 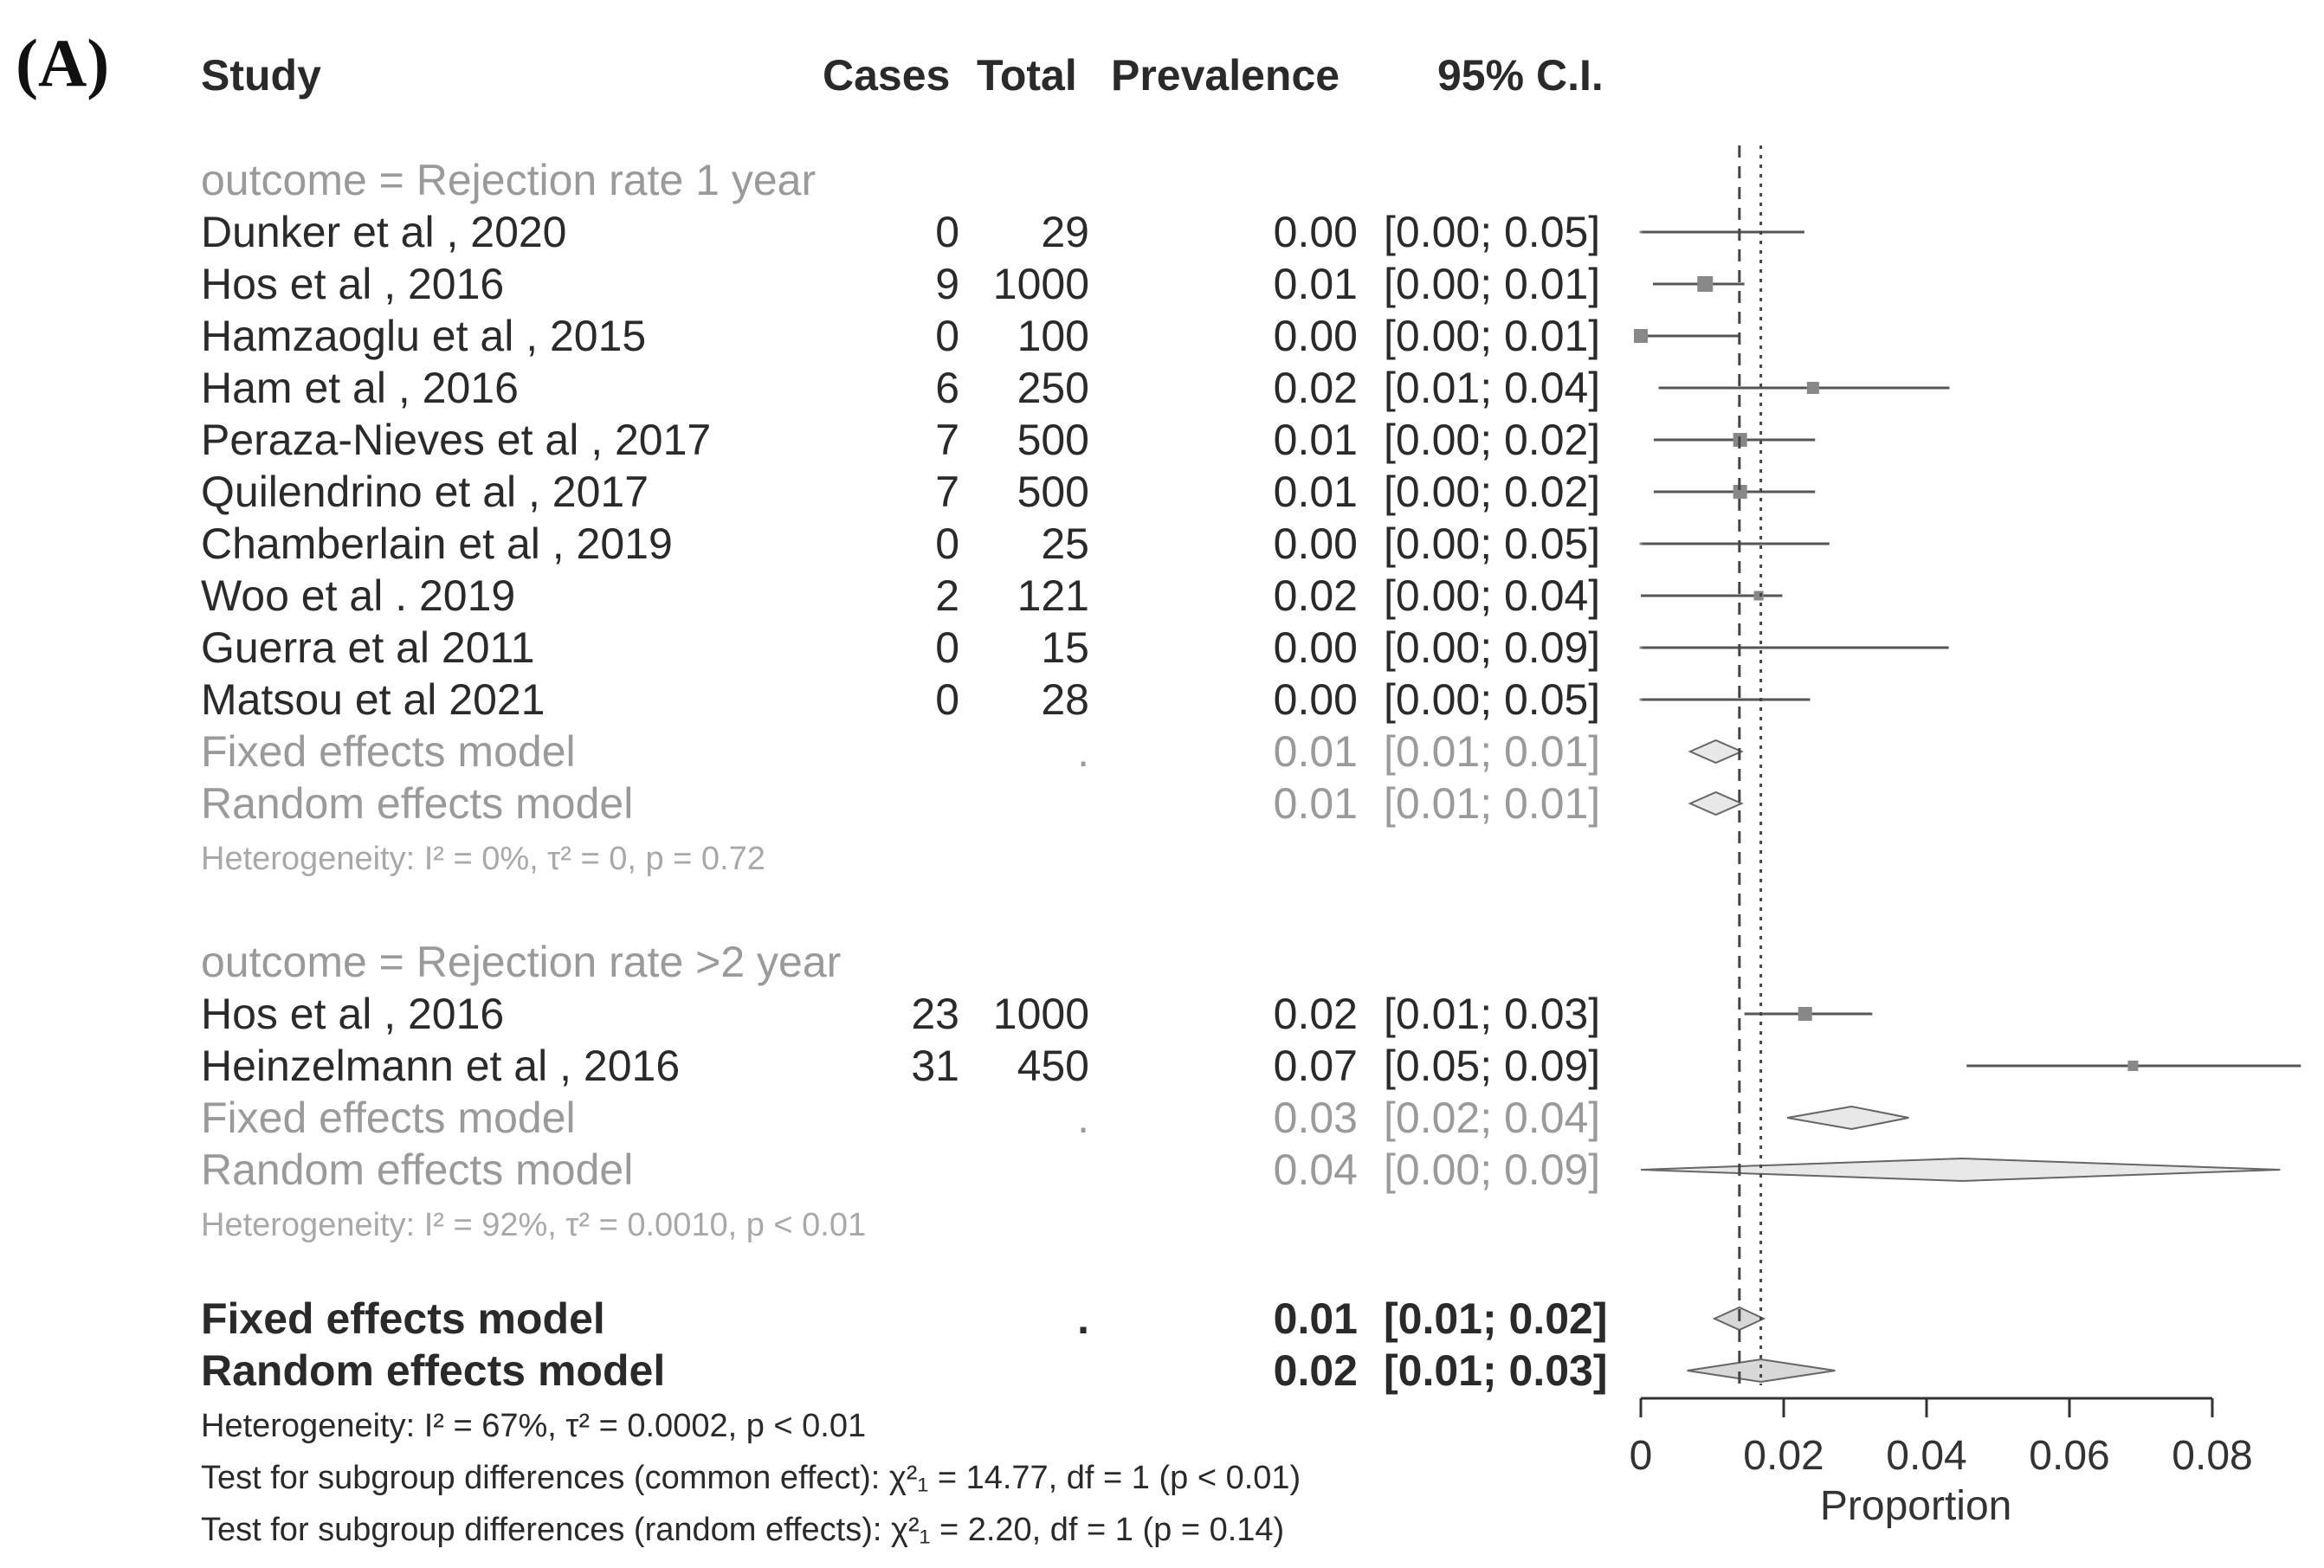 I want to click on study-name: Hamzaoglu et al , 2015, so click(x=424, y=336).